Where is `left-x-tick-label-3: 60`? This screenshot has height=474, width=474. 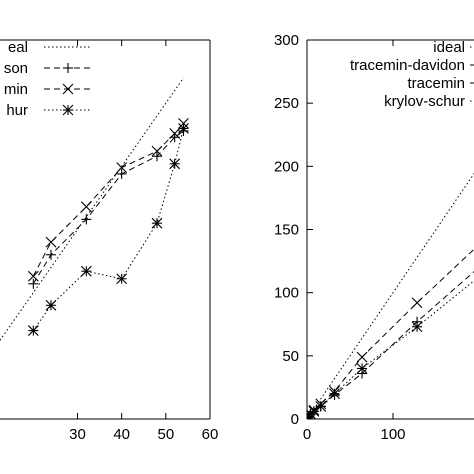
left-x-tick-label-3: 60 is located at coordinates (210, 434).